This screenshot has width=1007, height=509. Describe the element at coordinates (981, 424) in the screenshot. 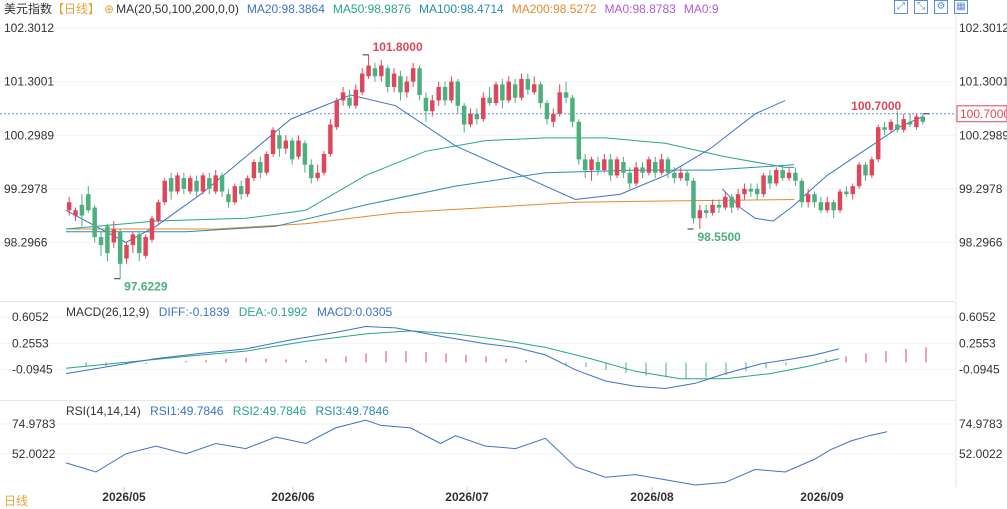

I see `rsi-tick-right: 74.9783` at that location.